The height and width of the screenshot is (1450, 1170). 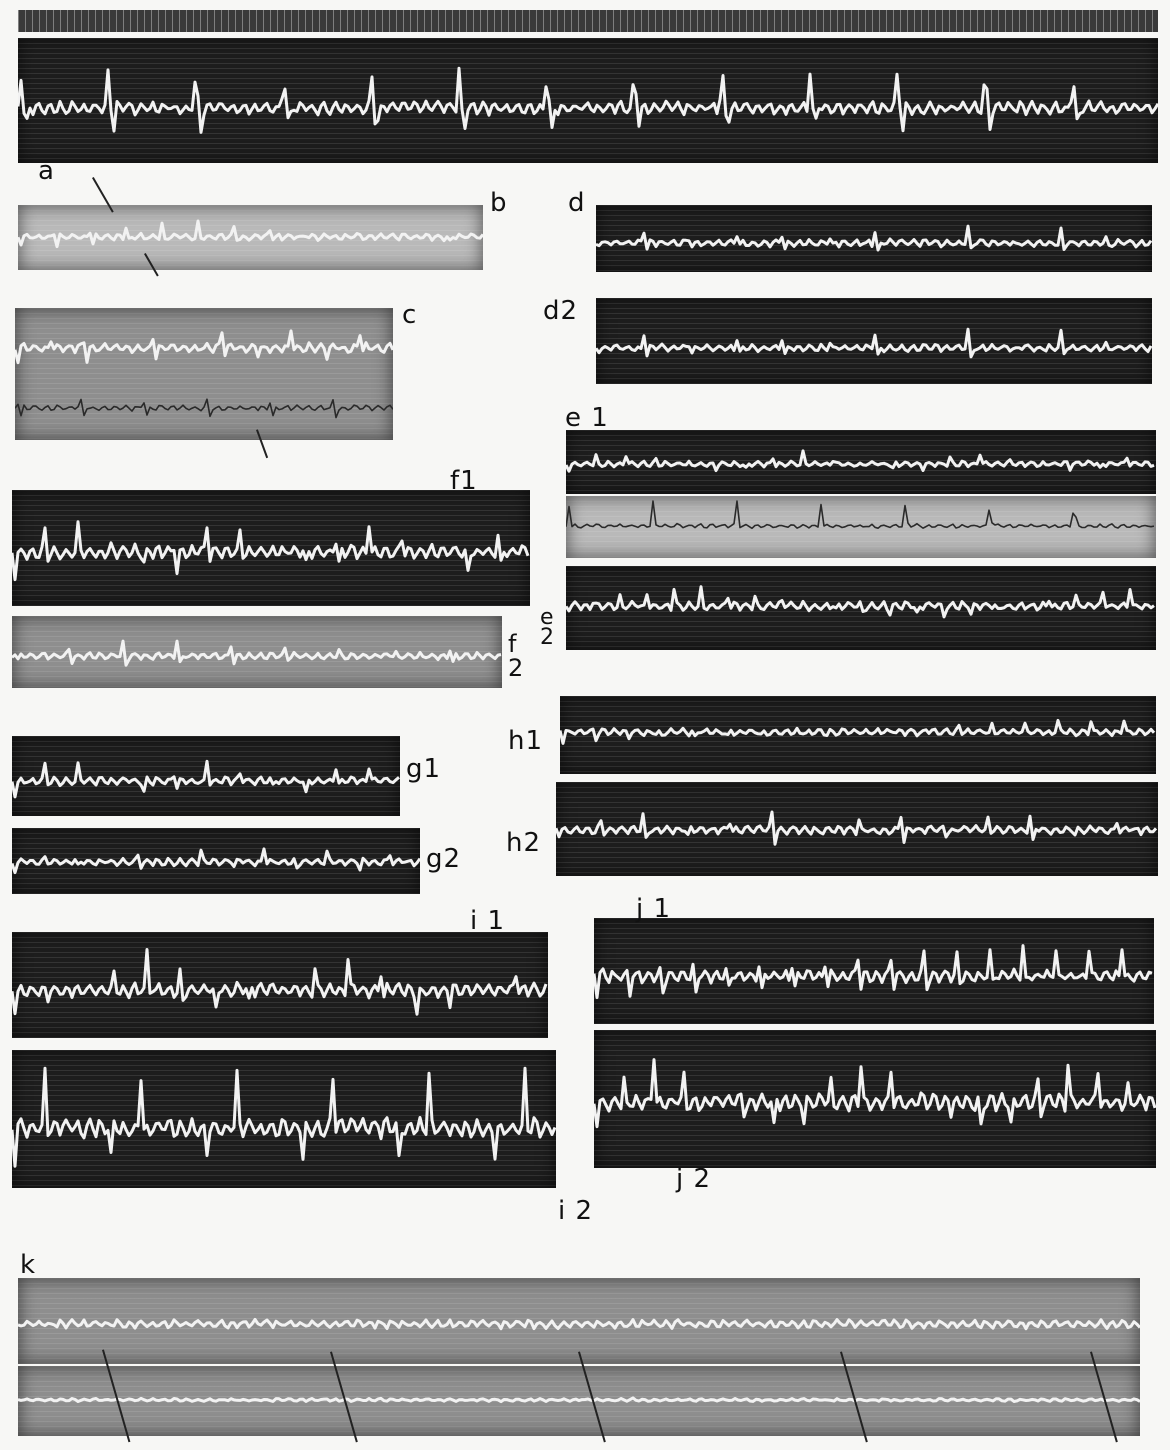 I want to click on ecg-reference-strip, so click(x=861, y=527).